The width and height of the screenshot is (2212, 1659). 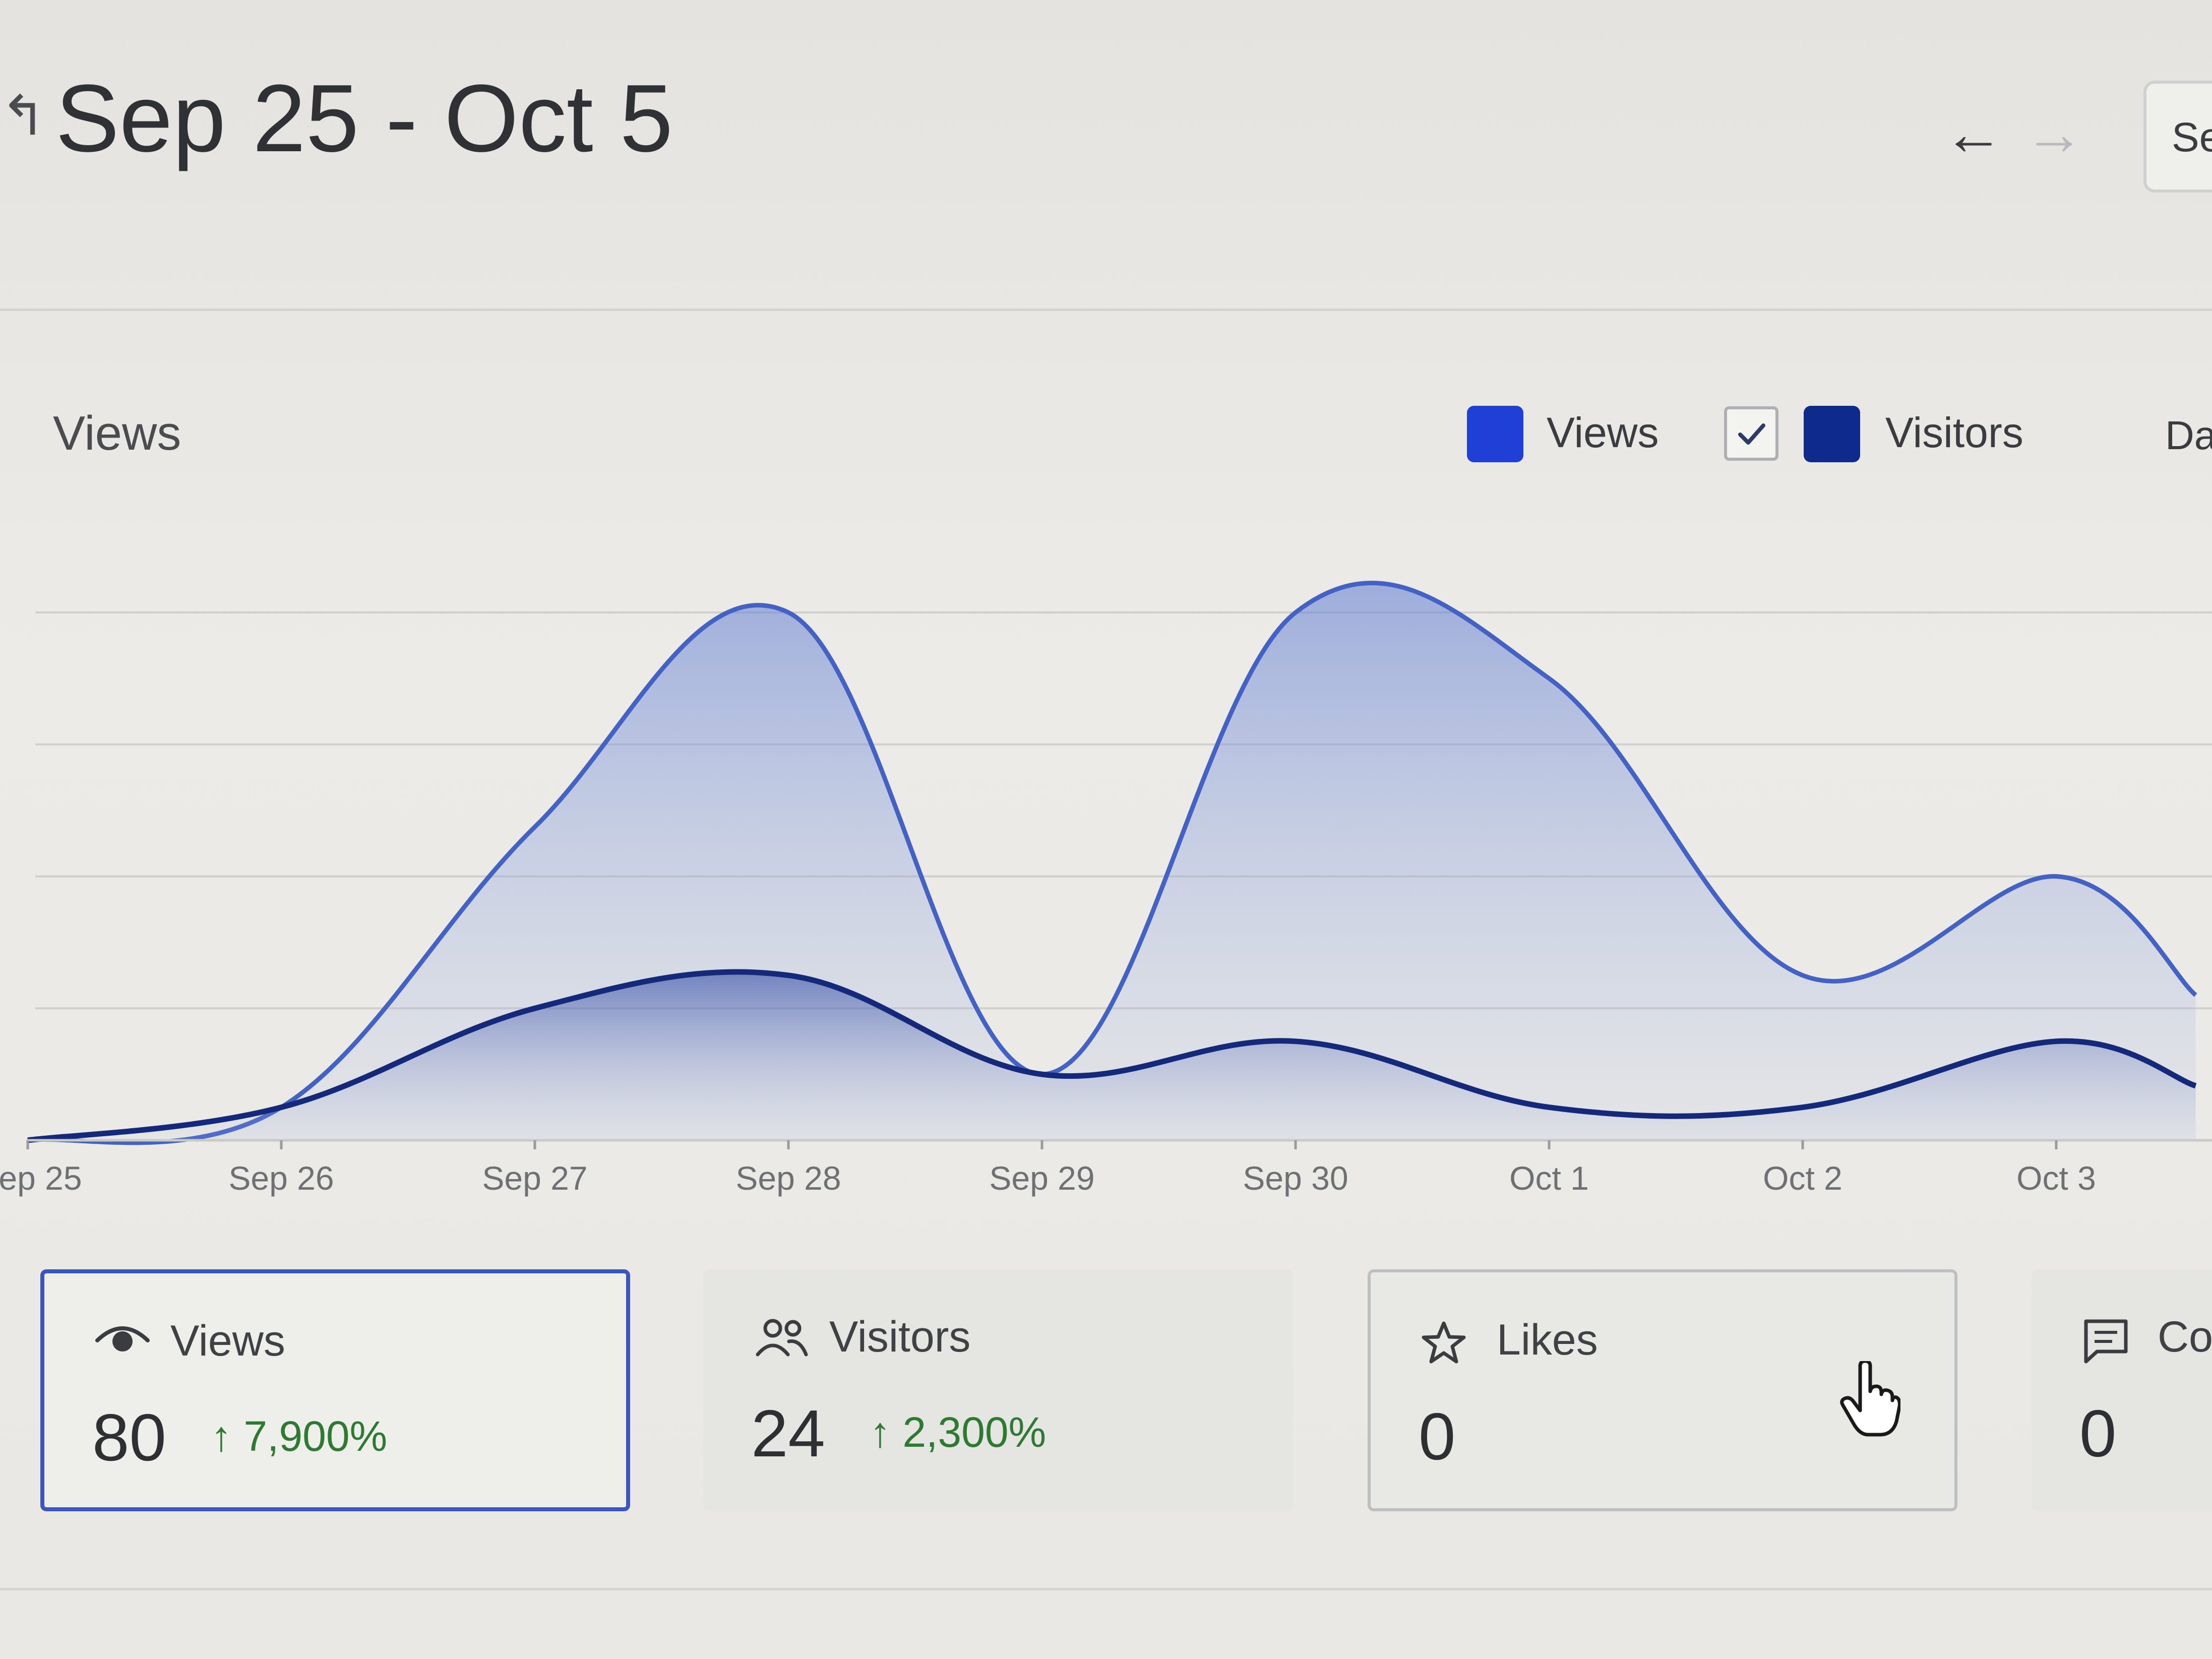 I want to click on stat-label: Views, so click(x=227, y=1341).